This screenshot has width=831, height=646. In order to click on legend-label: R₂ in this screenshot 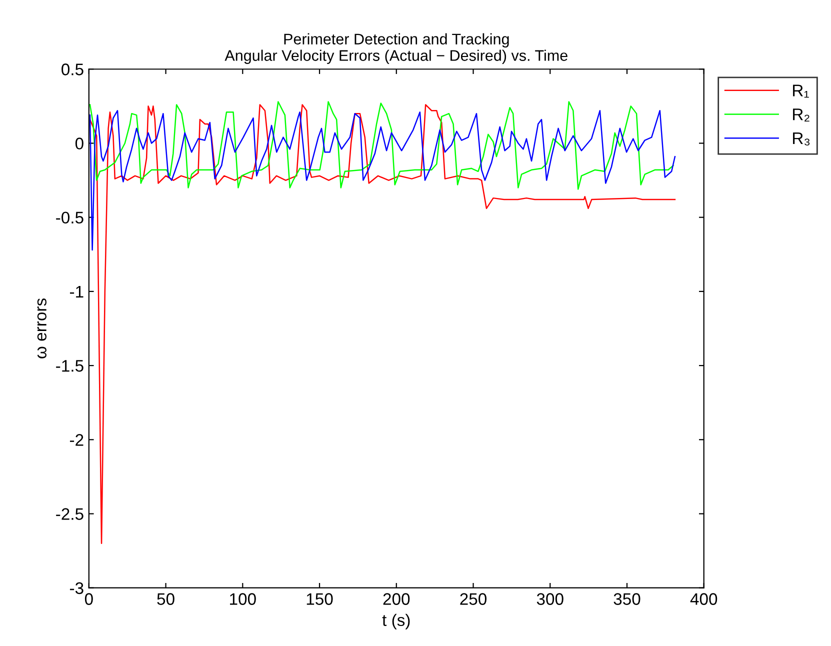, I will do `click(801, 115)`.